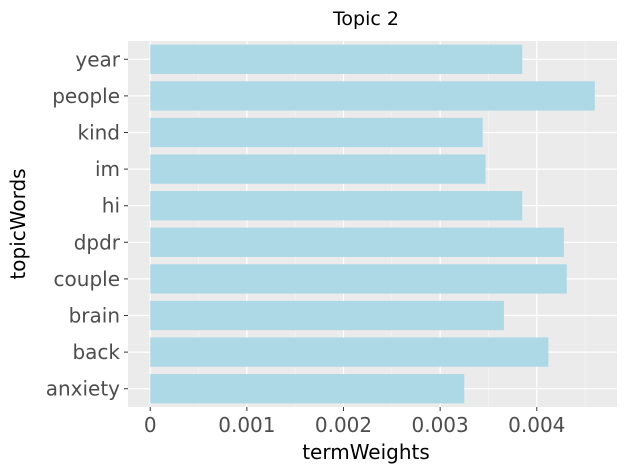  Describe the element at coordinates (316, 132) in the screenshot. I see `bar-kind` at that location.